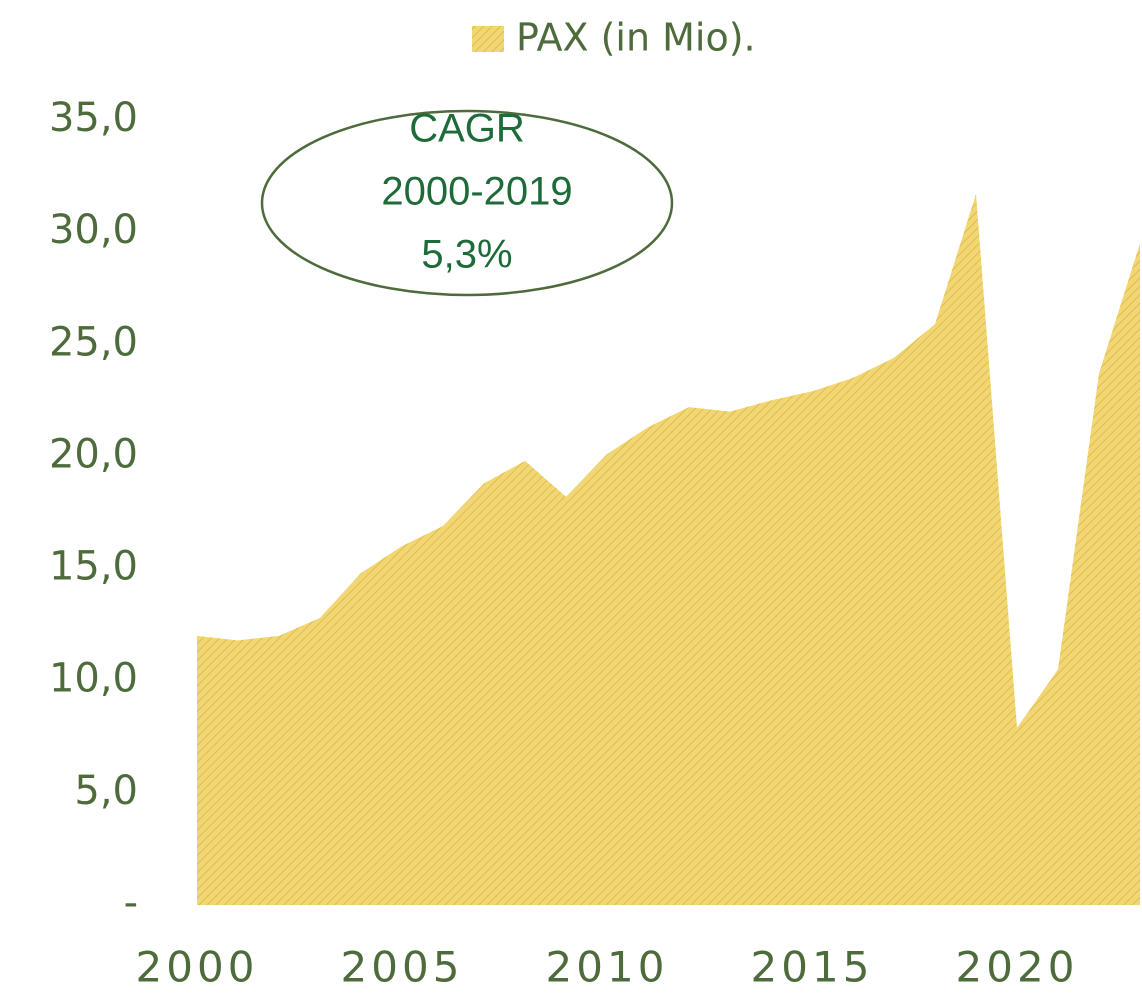 This screenshot has width=1142, height=994. What do you see at coordinates (93, 567) in the screenshot?
I see `y-tick-label: 15,0` at bounding box center [93, 567].